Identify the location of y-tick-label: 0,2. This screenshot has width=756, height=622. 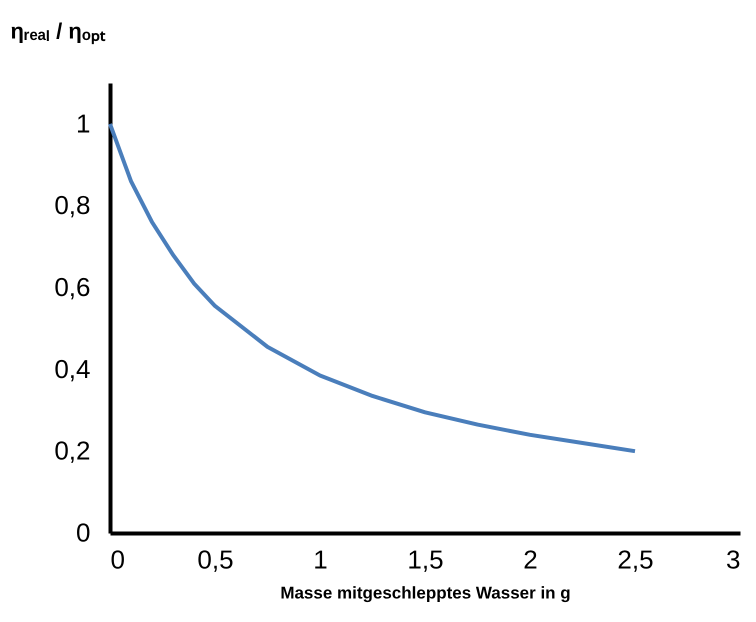
(72, 451).